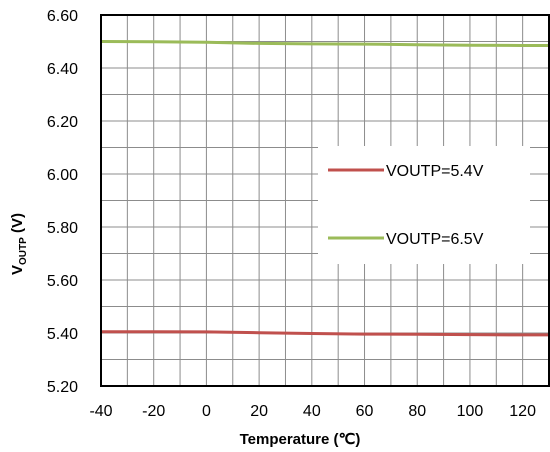 The width and height of the screenshot is (550, 452). I want to click on x-tick-label: 20, so click(259, 411).